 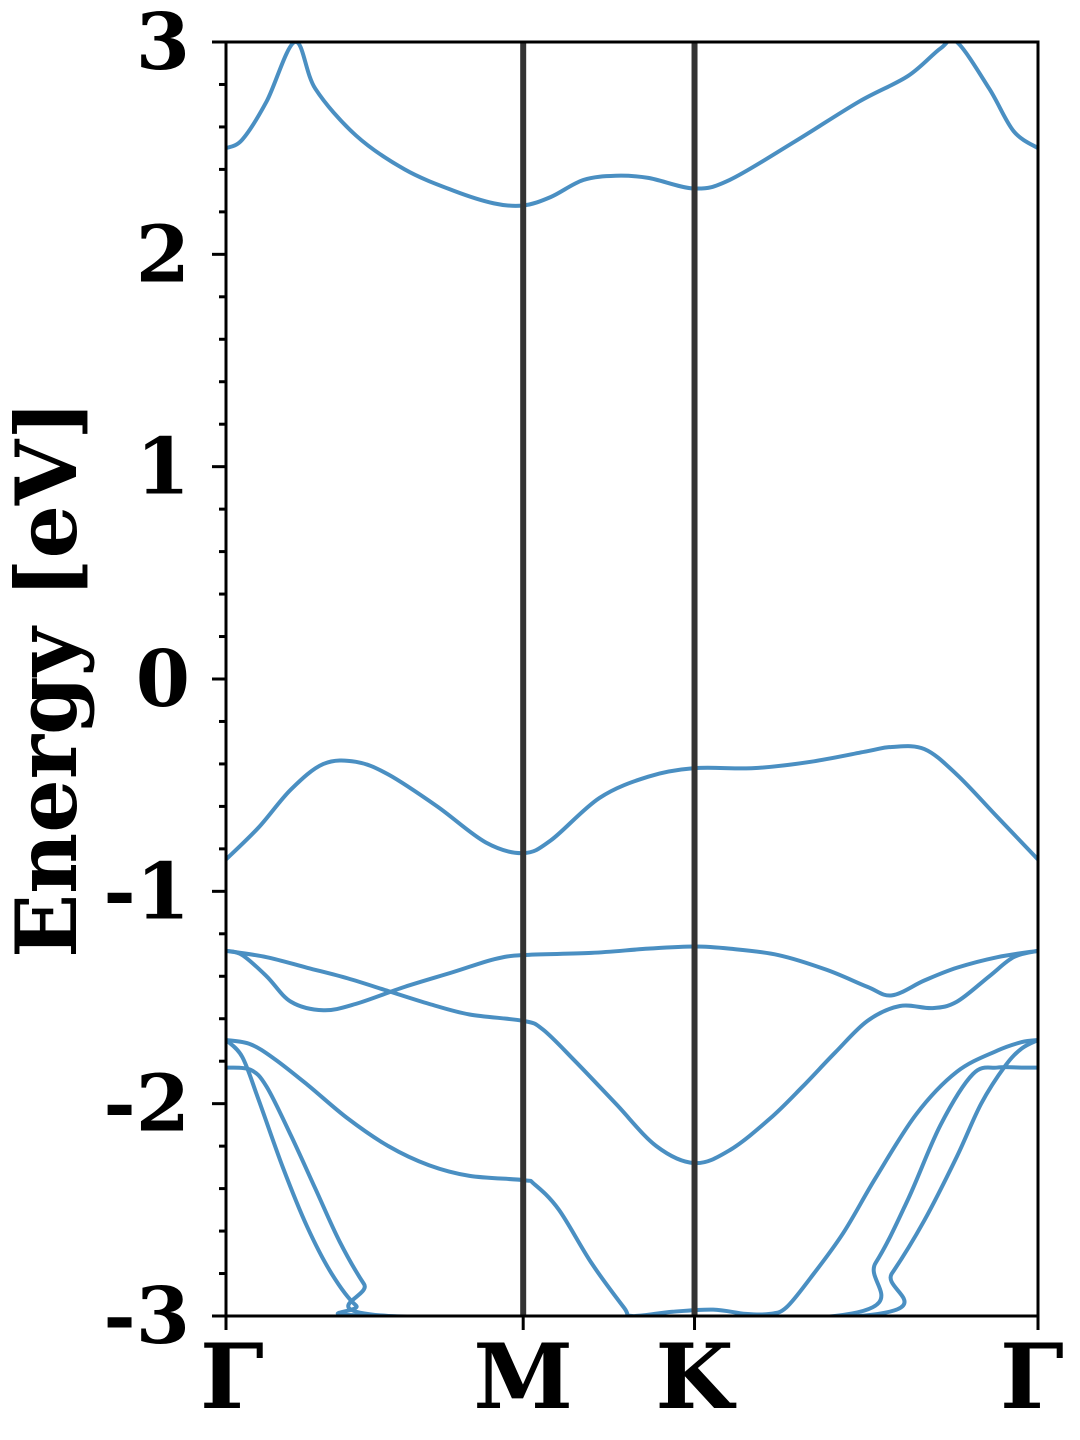 I want to click on y-tick-label: -2, so click(x=146, y=1104).